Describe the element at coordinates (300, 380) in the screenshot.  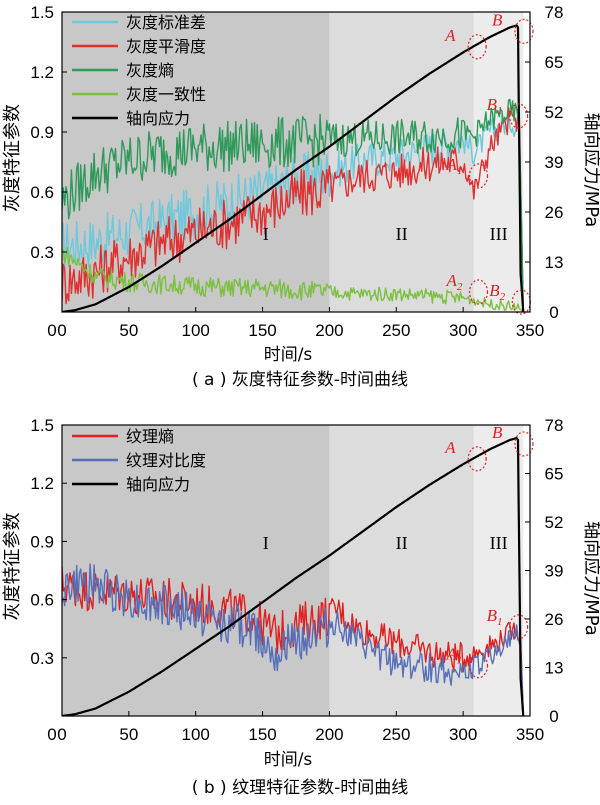
I see `figure-caption: ( a ) 灰度特征参数-时间曲线` at that location.